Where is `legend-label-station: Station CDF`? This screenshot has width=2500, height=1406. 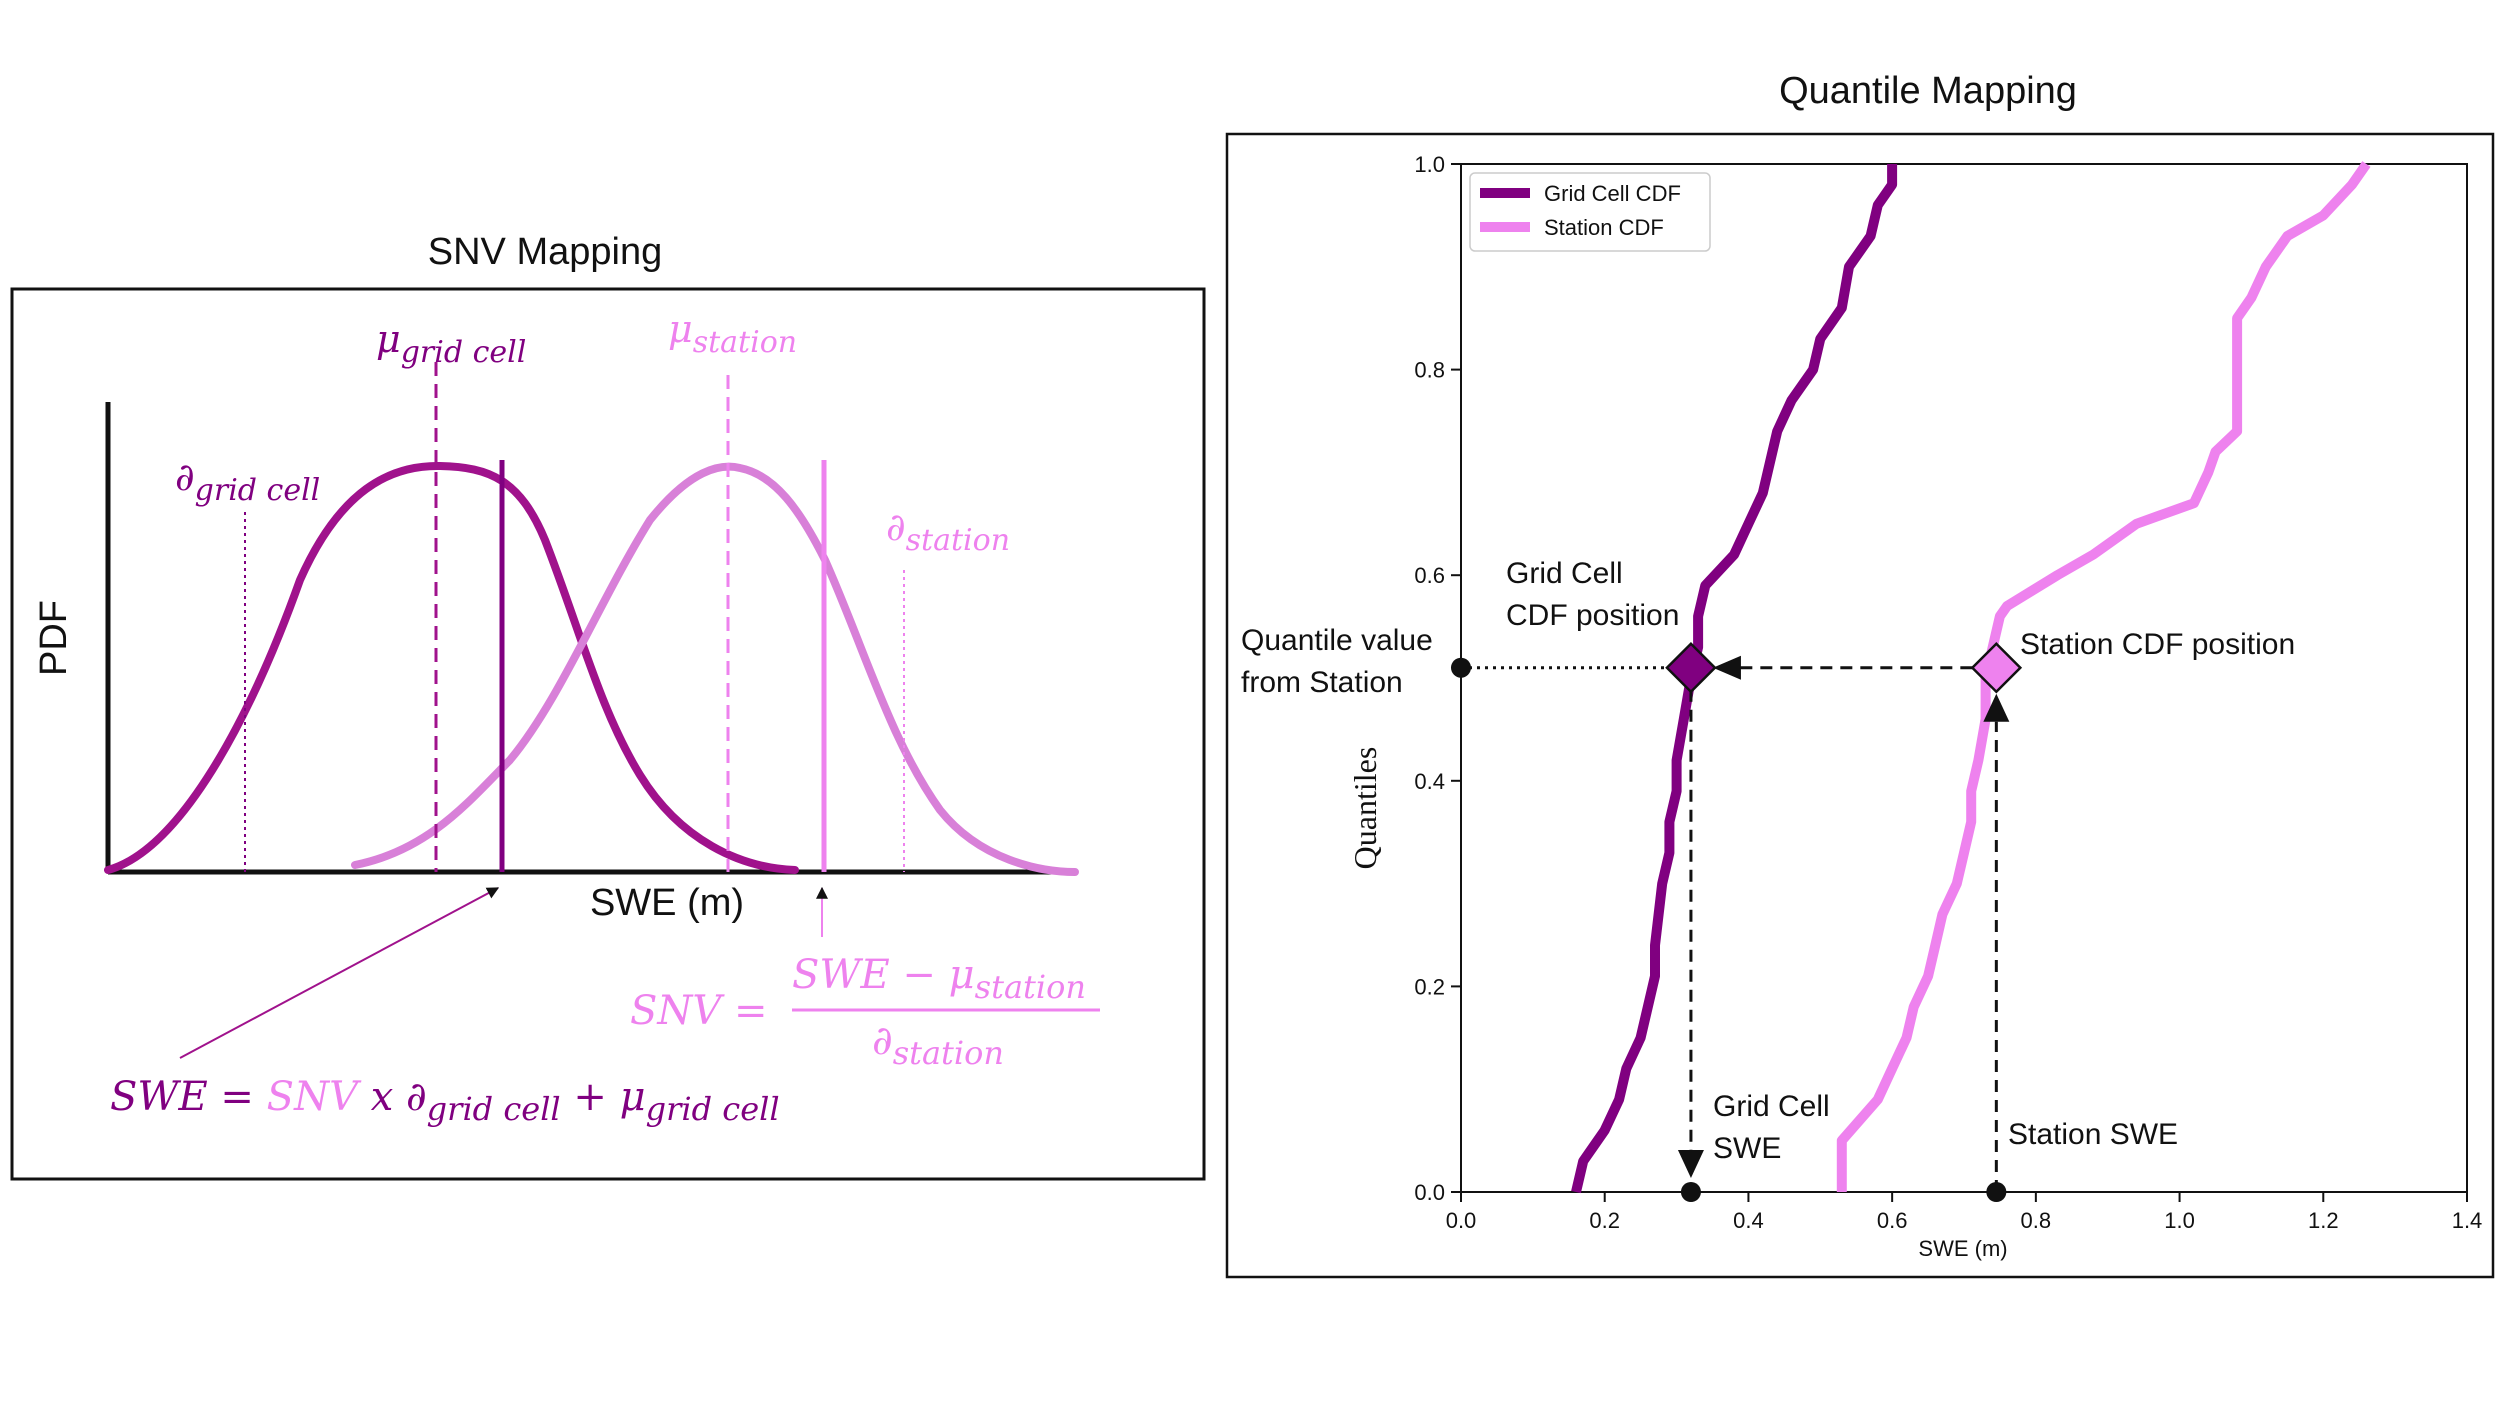 legend-label-station: Station CDF is located at coordinates (1604, 227).